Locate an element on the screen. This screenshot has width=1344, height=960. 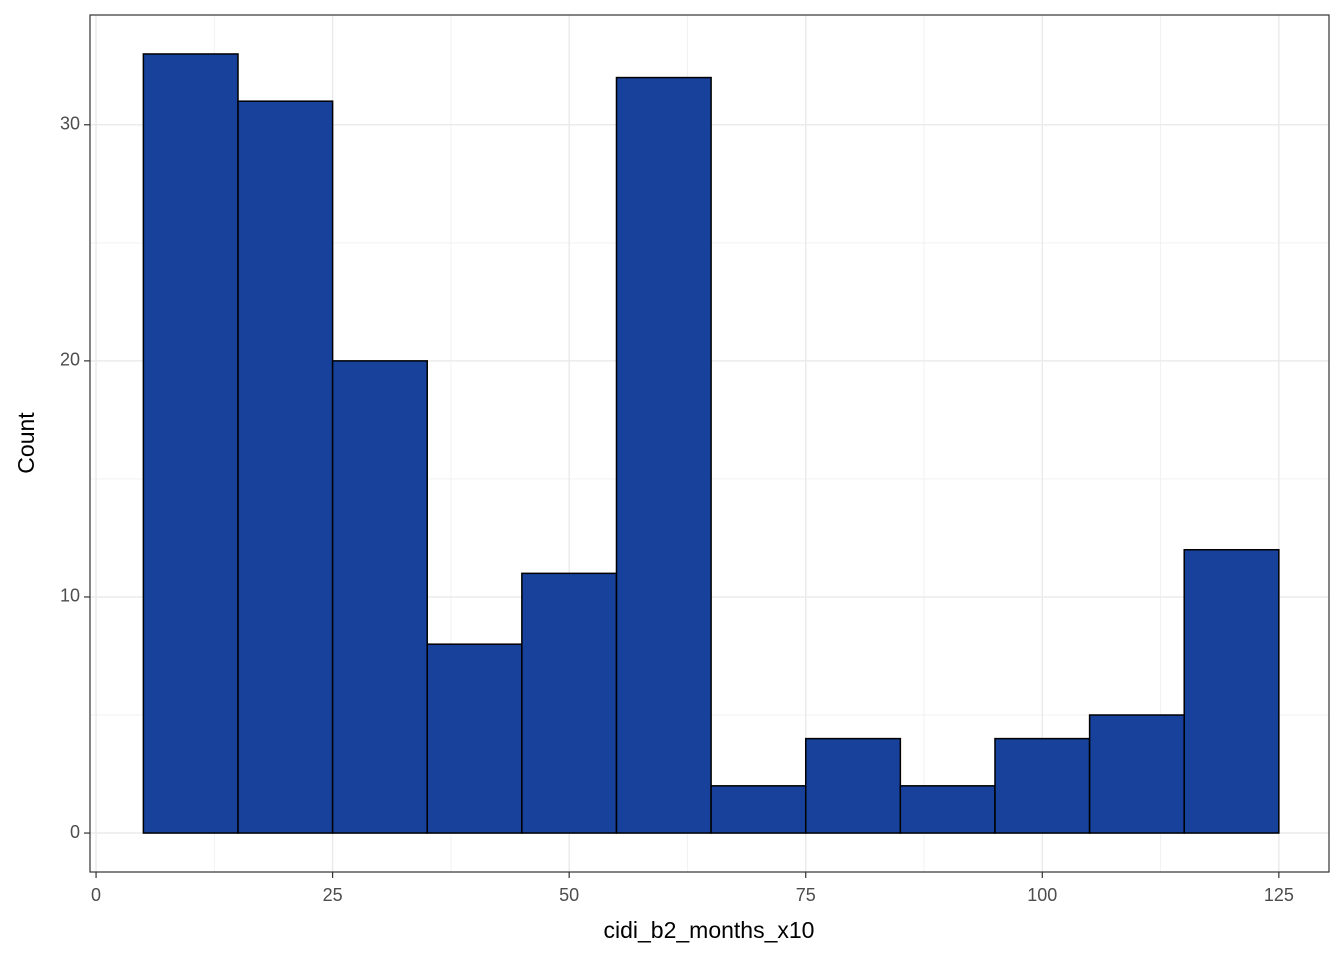
x-tick-label: 25 is located at coordinates (333, 895).